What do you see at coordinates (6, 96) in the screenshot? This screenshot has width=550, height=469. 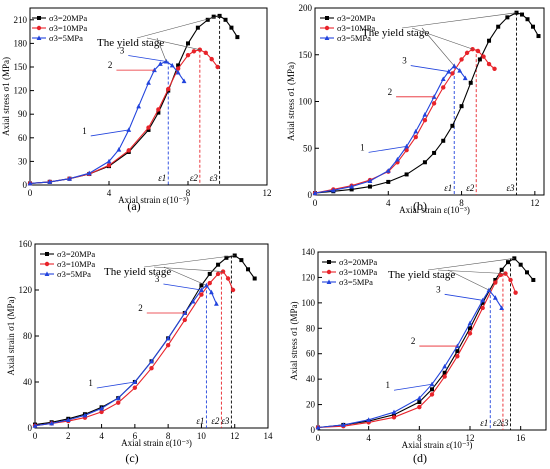 I see `y-axis-label: Axial stress σ1 (MPa)` at bounding box center [6, 96].